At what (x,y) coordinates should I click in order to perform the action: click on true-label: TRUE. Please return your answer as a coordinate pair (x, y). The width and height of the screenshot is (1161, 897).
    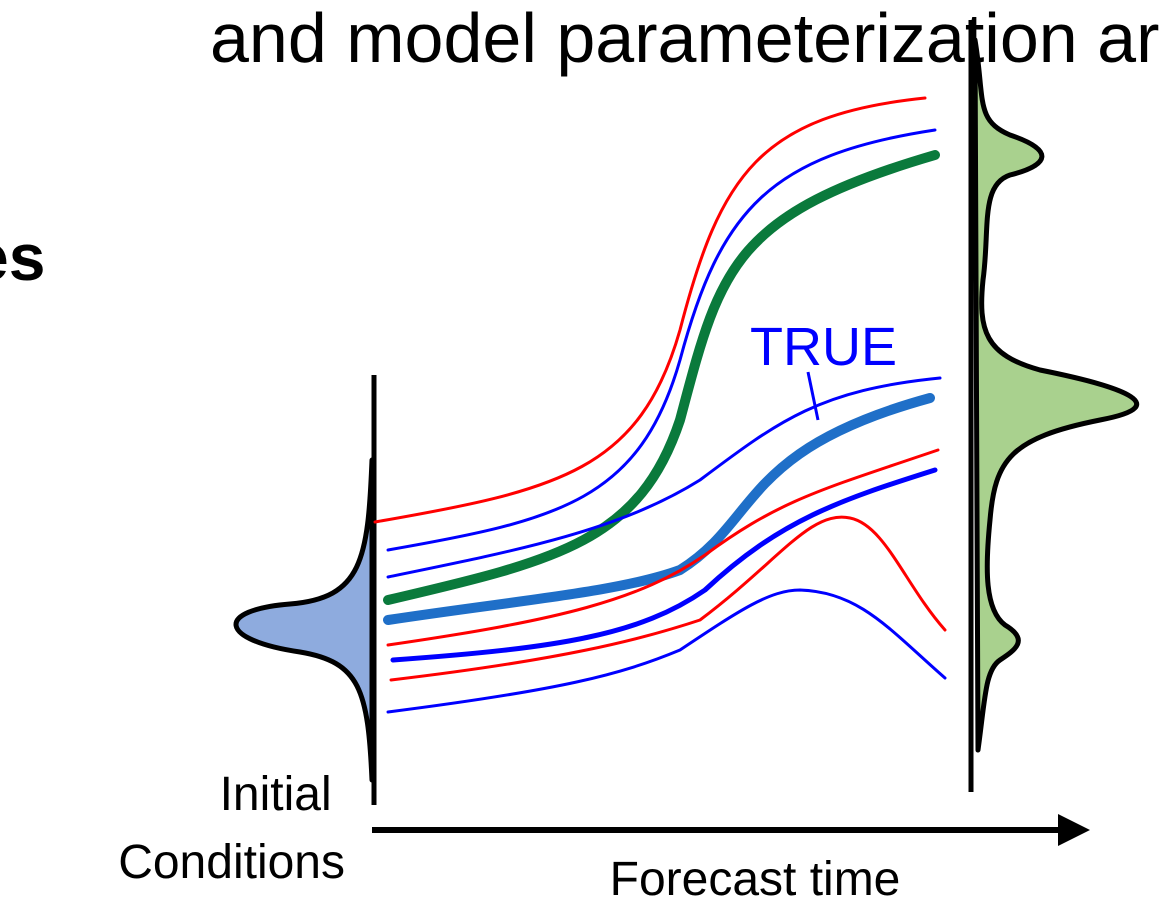
    Looking at the image, I should click on (823, 347).